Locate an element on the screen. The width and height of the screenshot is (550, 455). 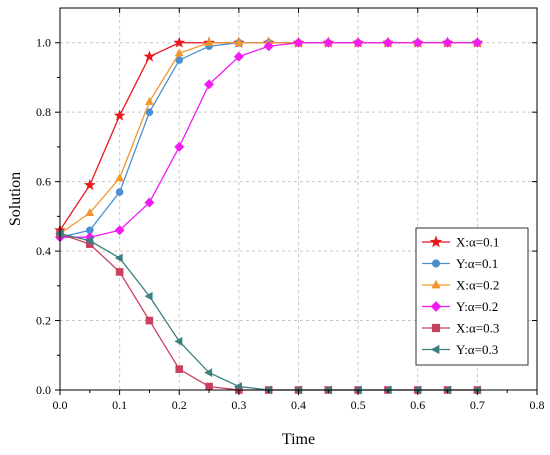
y-tick-label: 0.6 is located at coordinates (43, 182).